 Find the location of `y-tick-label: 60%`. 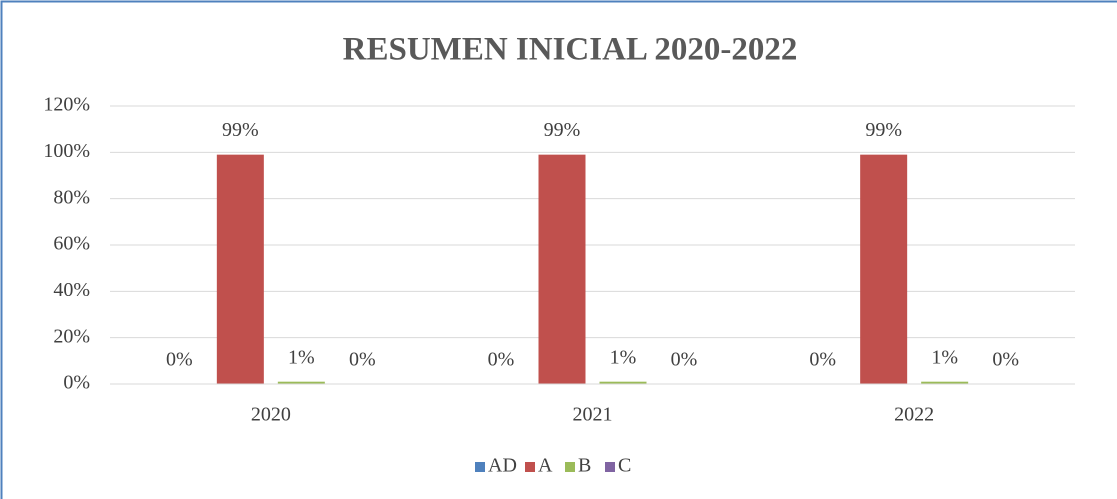

y-tick-label: 60% is located at coordinates (71, 244).